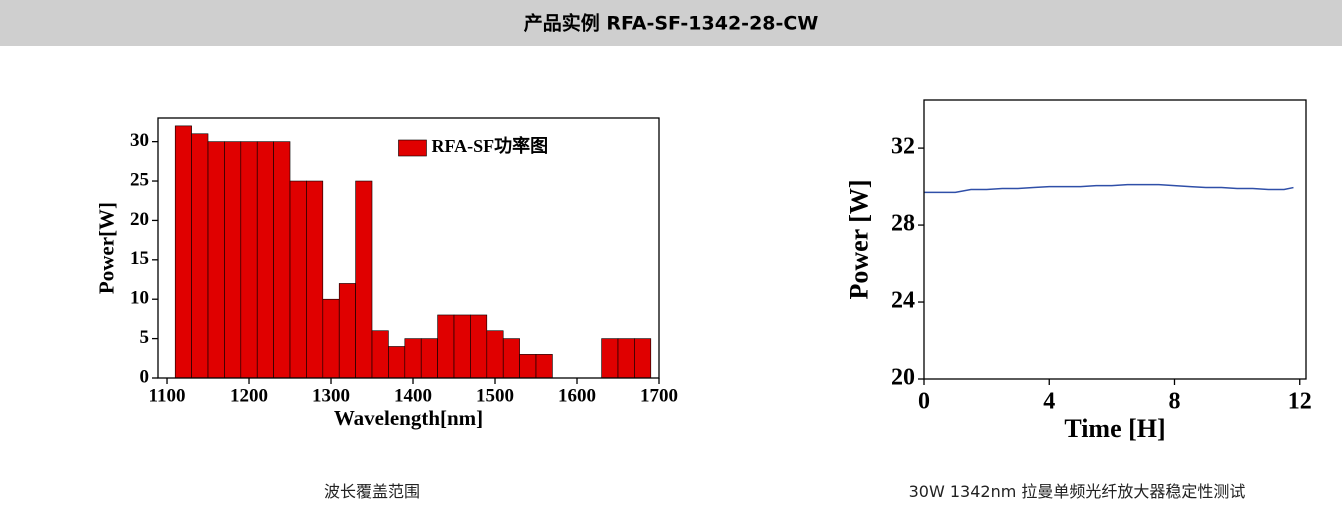 The height and width of the screenshot is (509, 1342). I want to click on y-axis-label: Power [W], so click(859, 239).